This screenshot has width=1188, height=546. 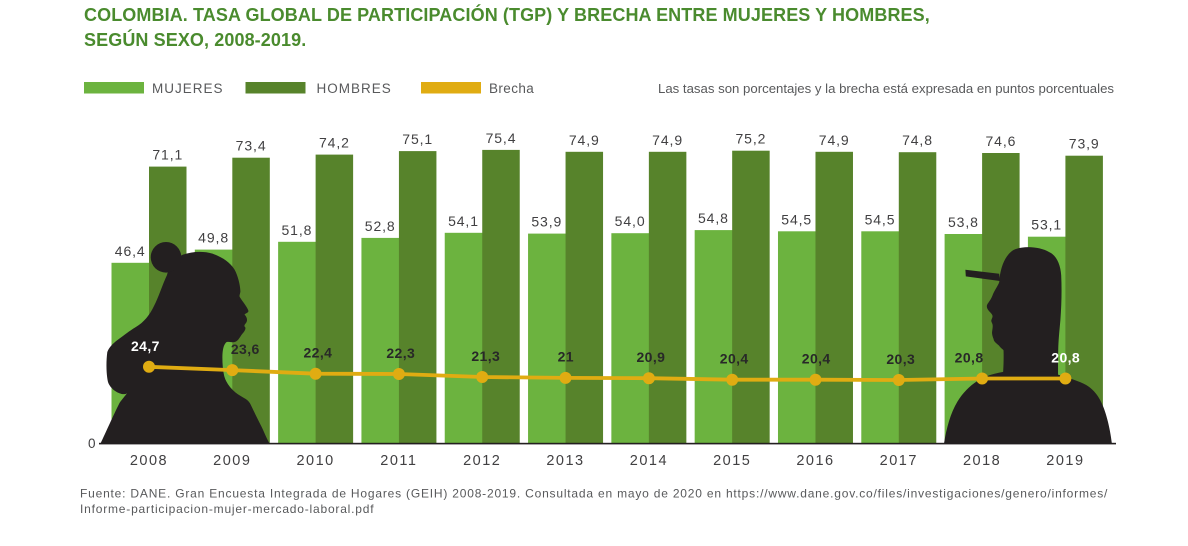 What do you see at coordinates (195, 39) in the screenshot?
I see `svg-text: SEGÚN SEXO, 2008-2019.` at bounding box center [195, 39].